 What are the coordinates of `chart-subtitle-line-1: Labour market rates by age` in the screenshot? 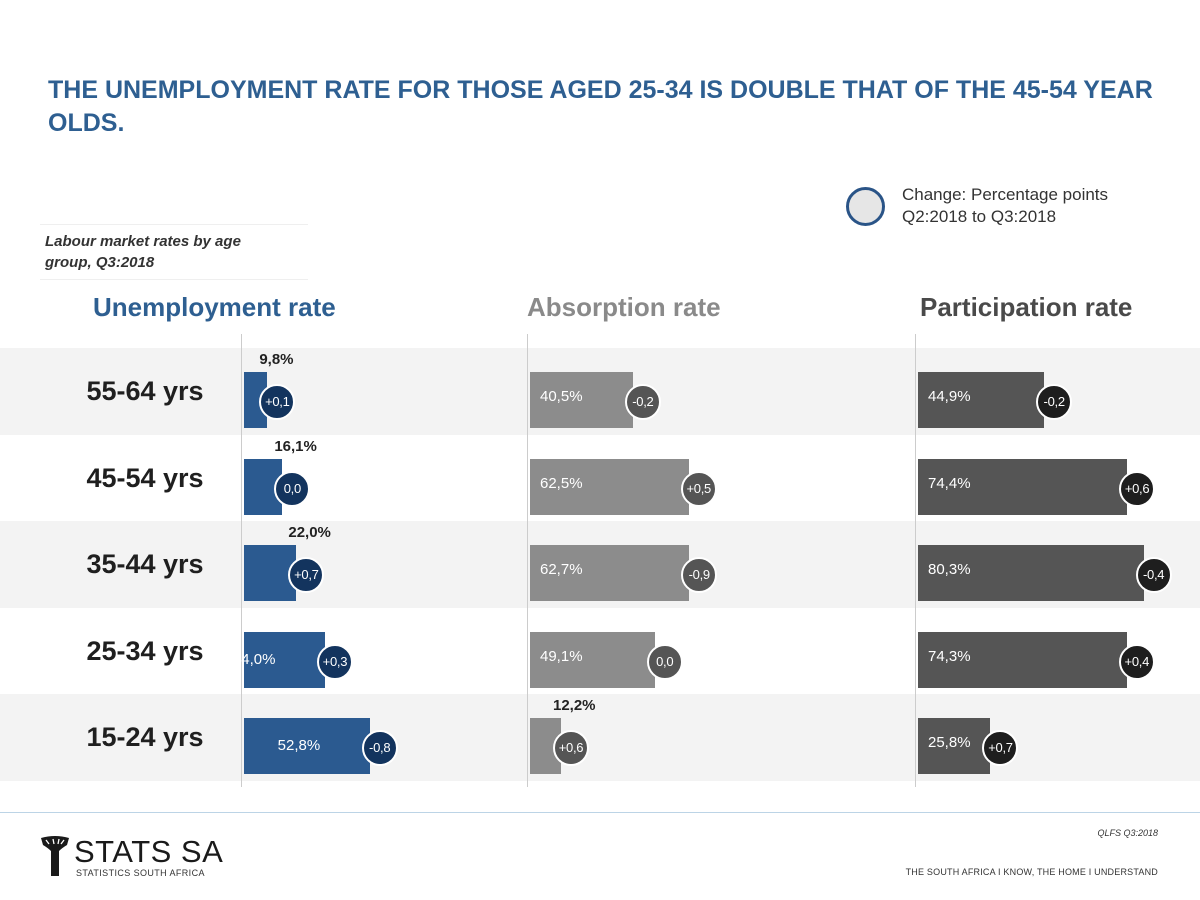 It's located at (143, 241).